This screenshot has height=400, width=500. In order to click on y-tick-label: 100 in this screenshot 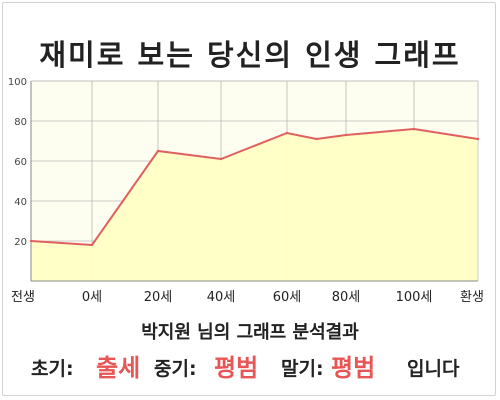, I will do `click(17, 82)`.